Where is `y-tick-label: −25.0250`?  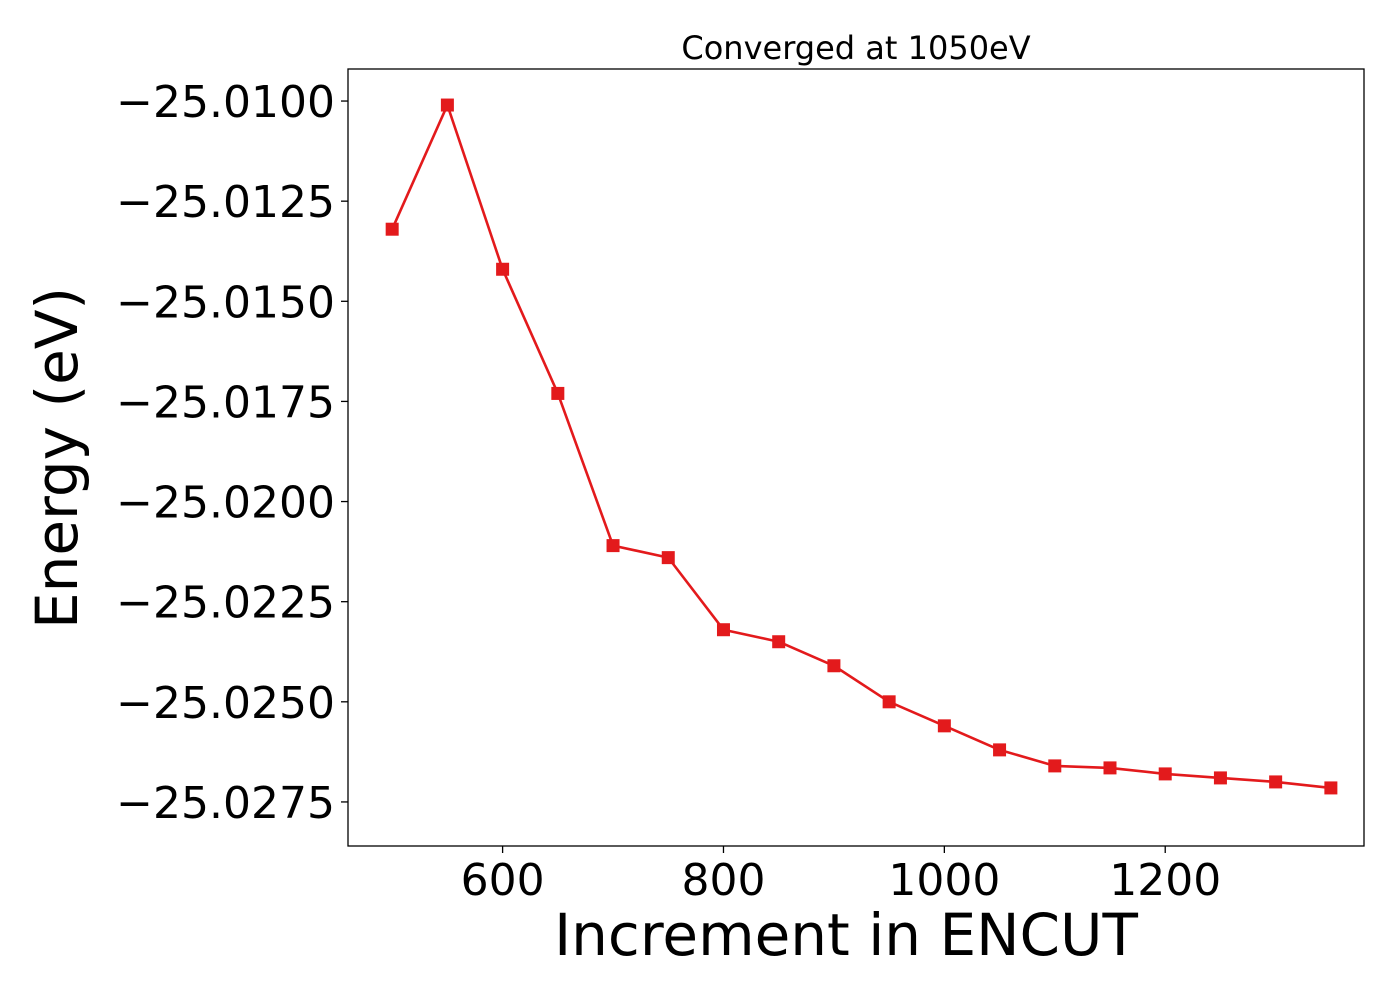
y-tick-label: −25.0250 is located at coordinates (225, 703).